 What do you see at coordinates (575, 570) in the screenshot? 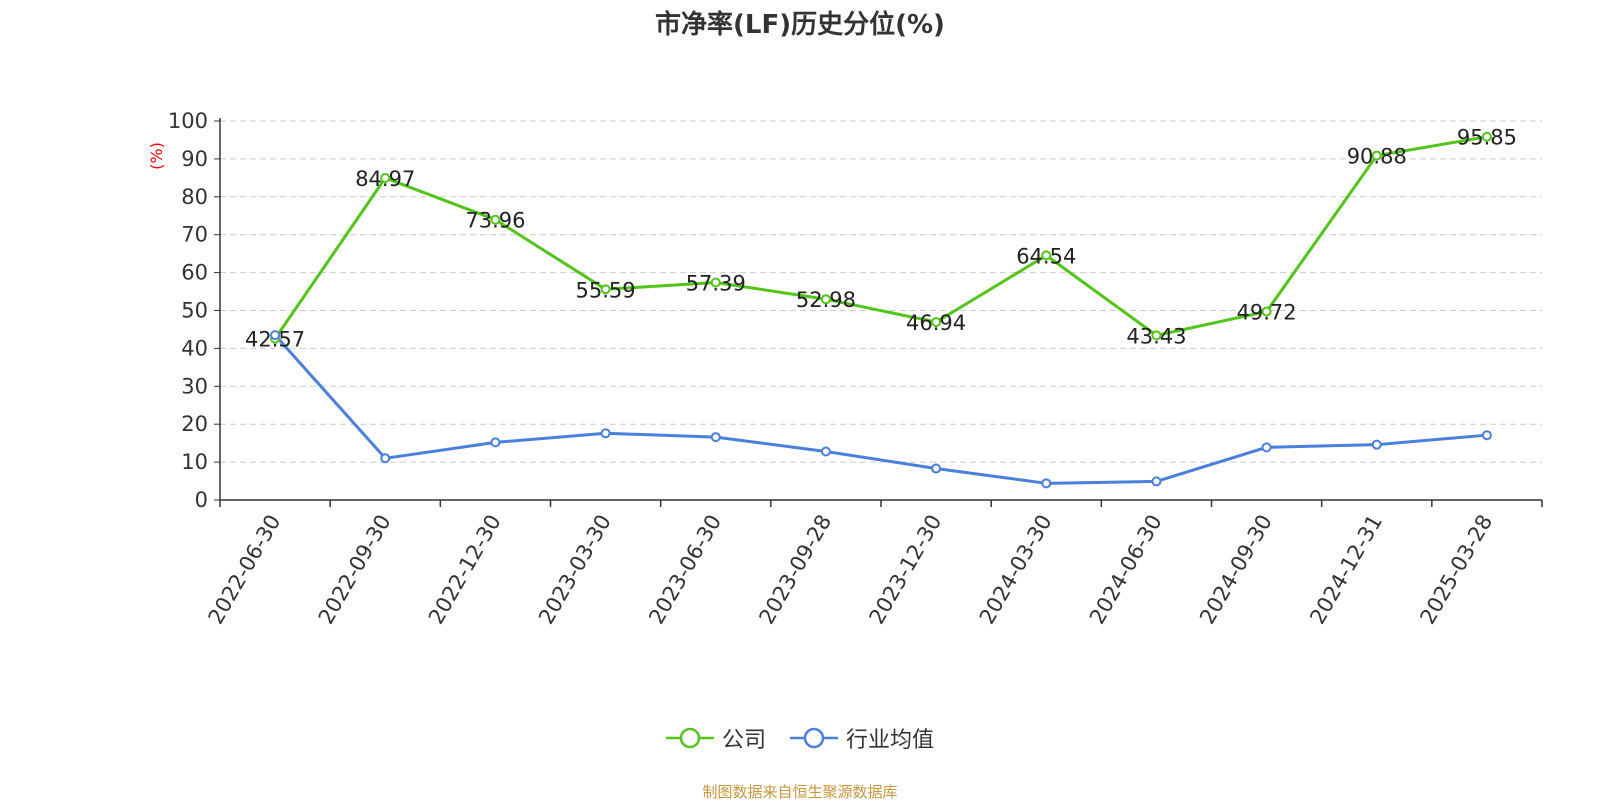
I see `x-tick-label: 2023-03-30` at bounding box center [575, 570].